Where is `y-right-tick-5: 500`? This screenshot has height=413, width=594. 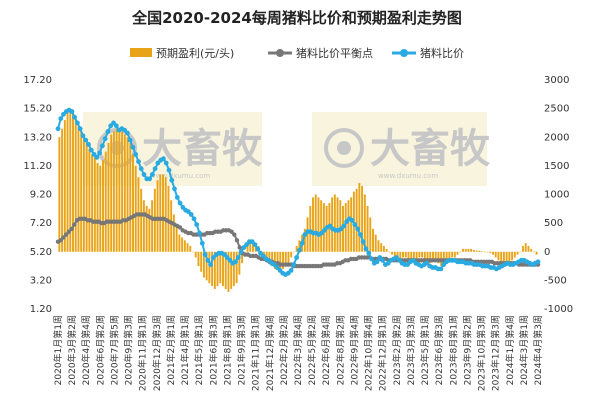
y-right-tick-5: 500 is located at coordinates (553, 223).